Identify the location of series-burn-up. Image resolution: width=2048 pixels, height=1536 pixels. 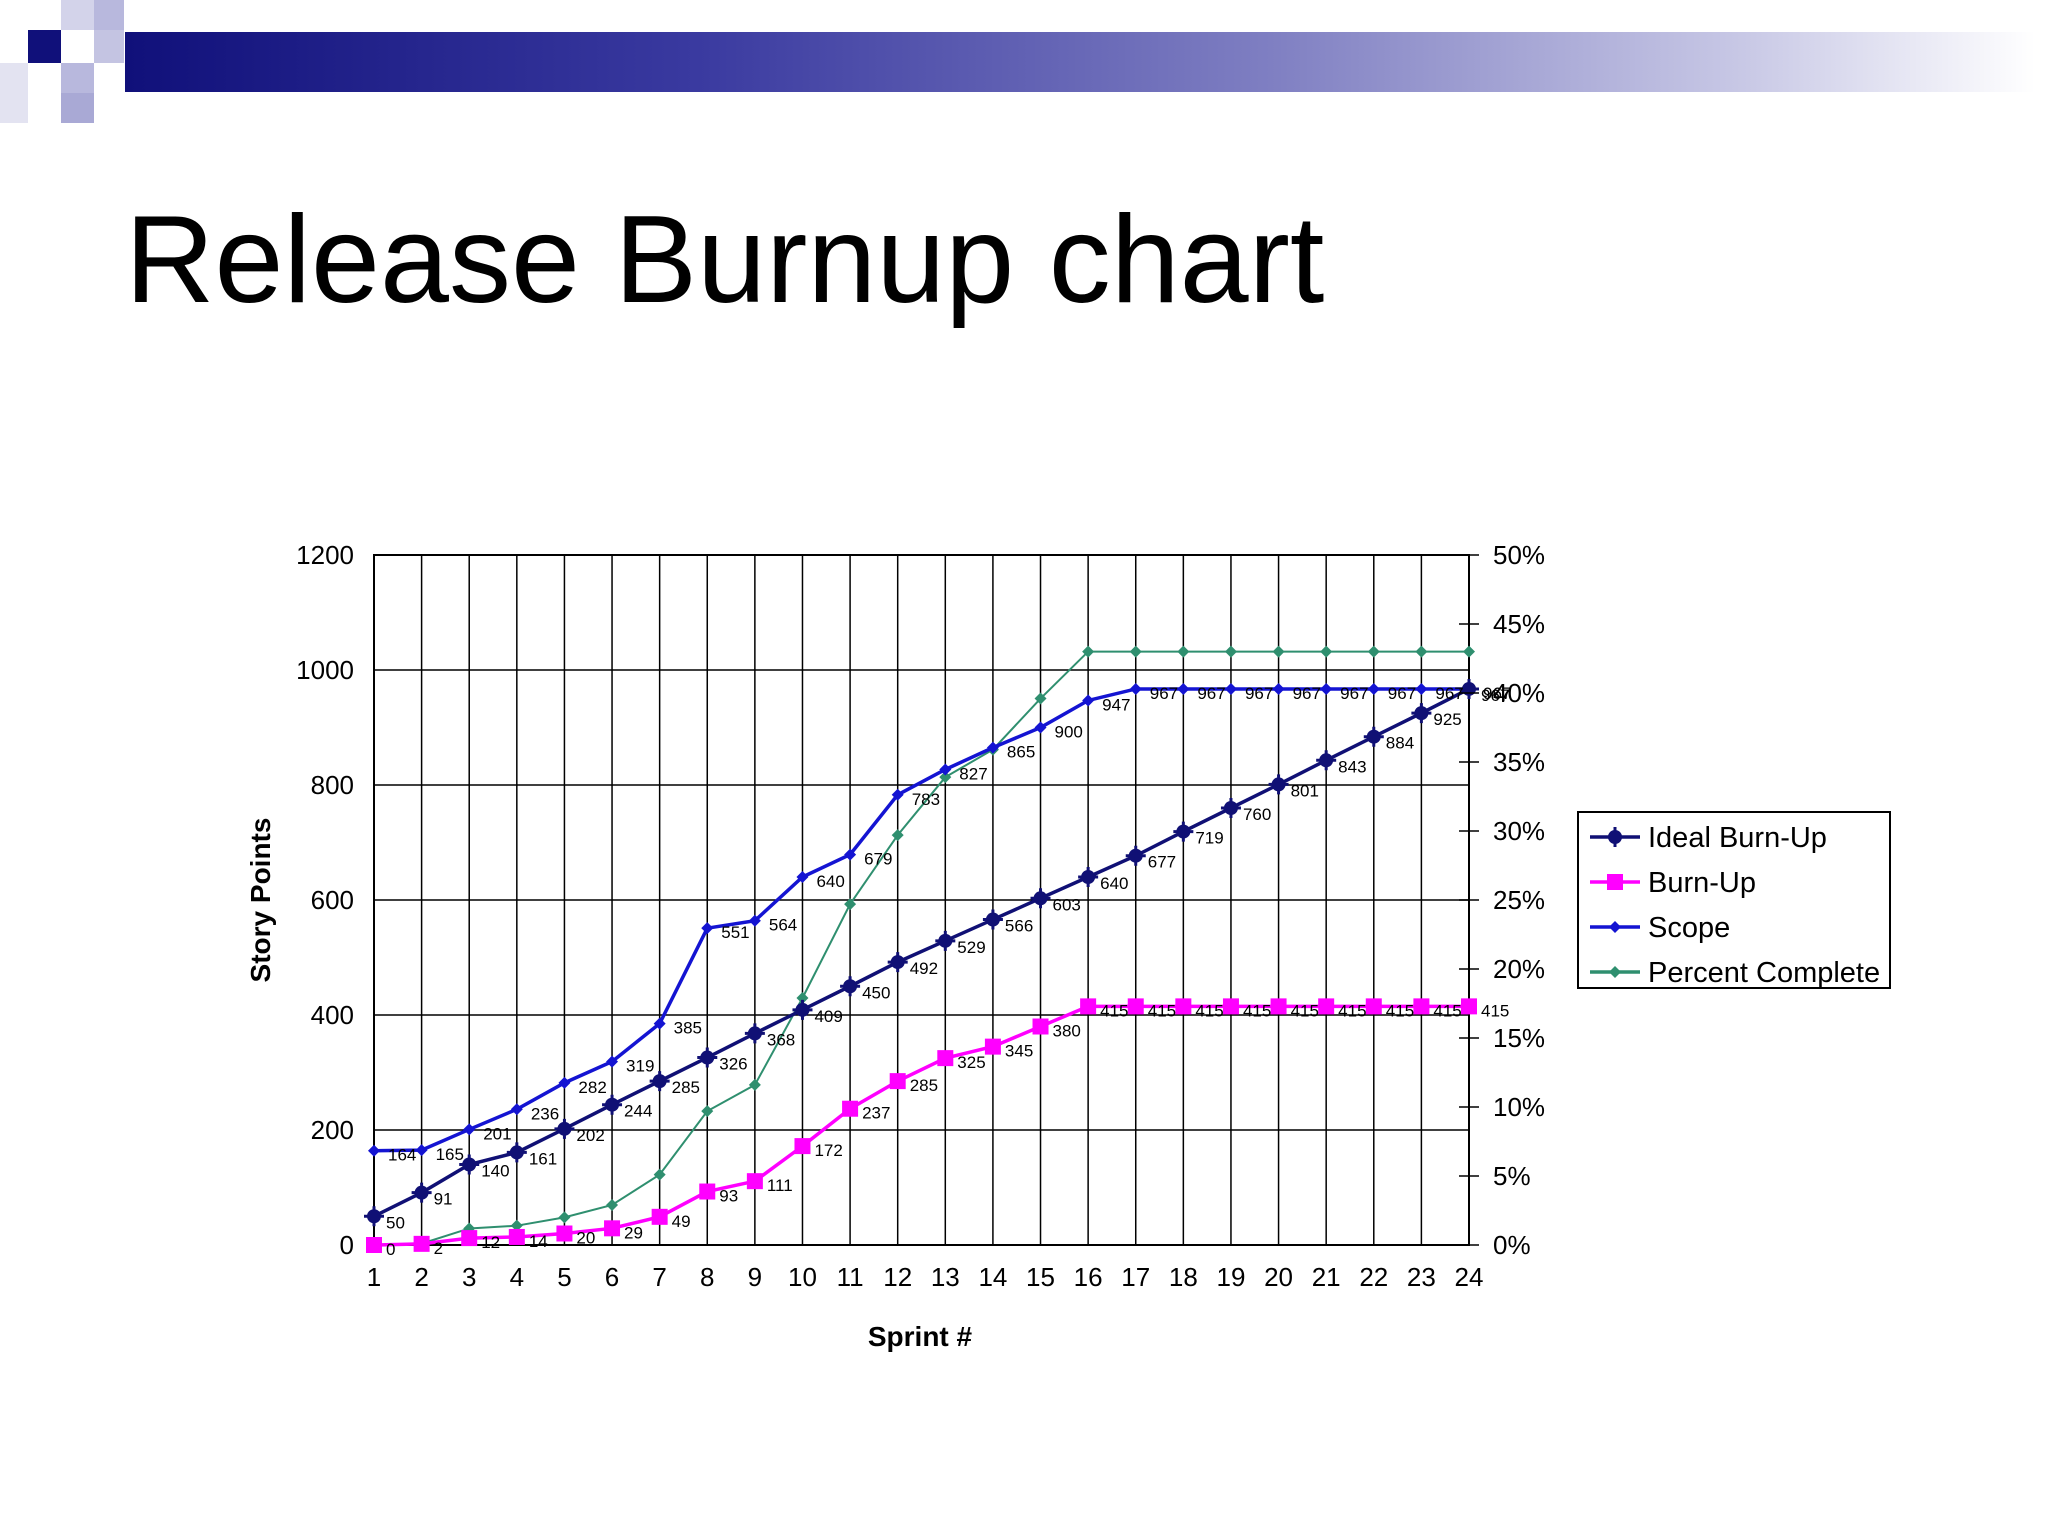
(921, 1125).